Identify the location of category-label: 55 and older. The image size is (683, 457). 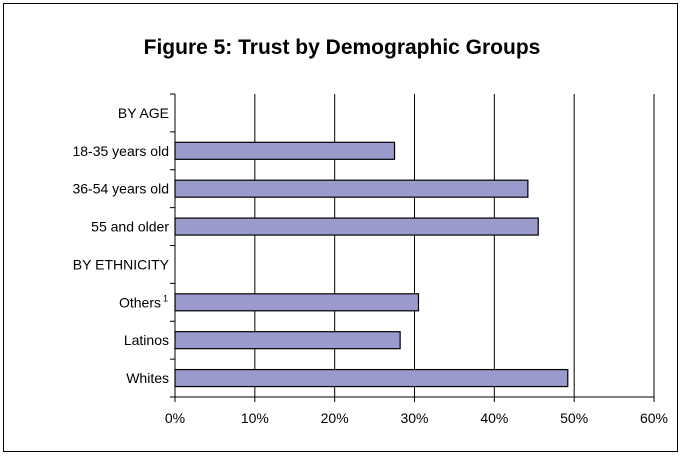
(130, 227).